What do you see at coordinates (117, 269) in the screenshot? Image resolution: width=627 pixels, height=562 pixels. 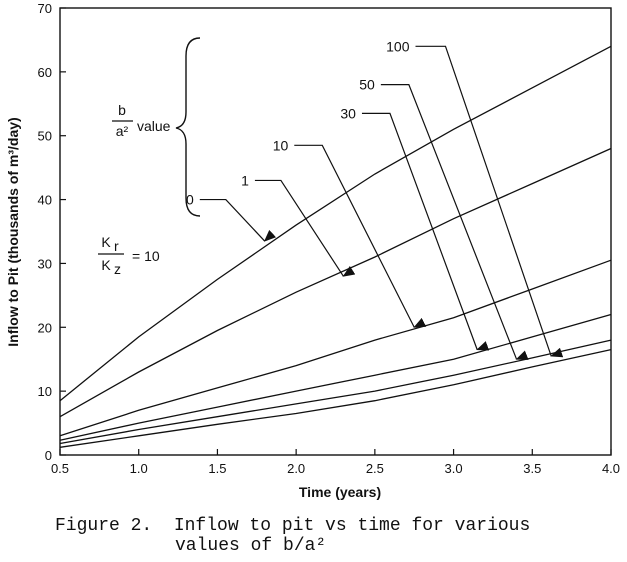 I see `ratio-denominator-subscript: z` at bounding box center [117, 269].